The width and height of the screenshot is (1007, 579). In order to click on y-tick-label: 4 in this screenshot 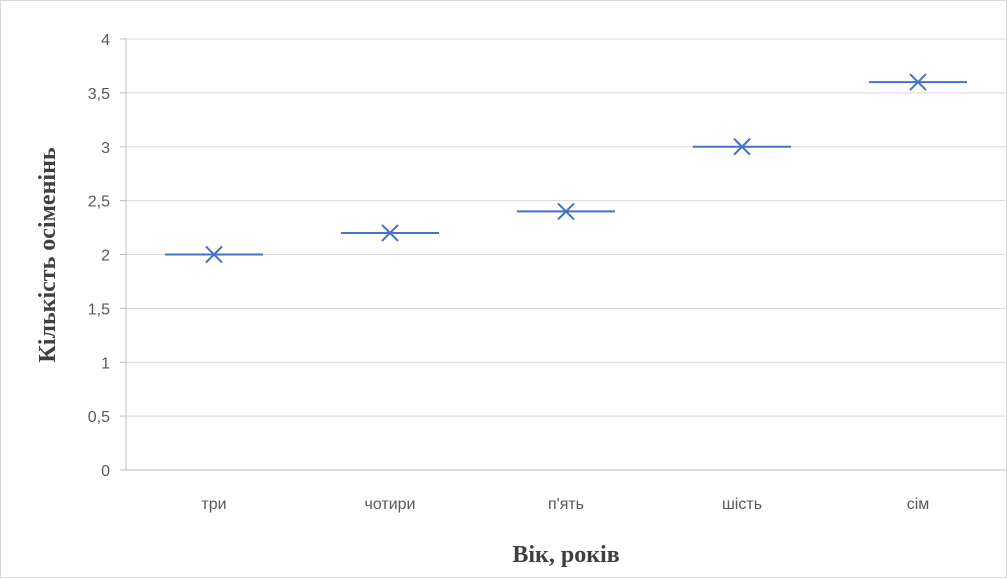, I will do `click(105, 40)`.